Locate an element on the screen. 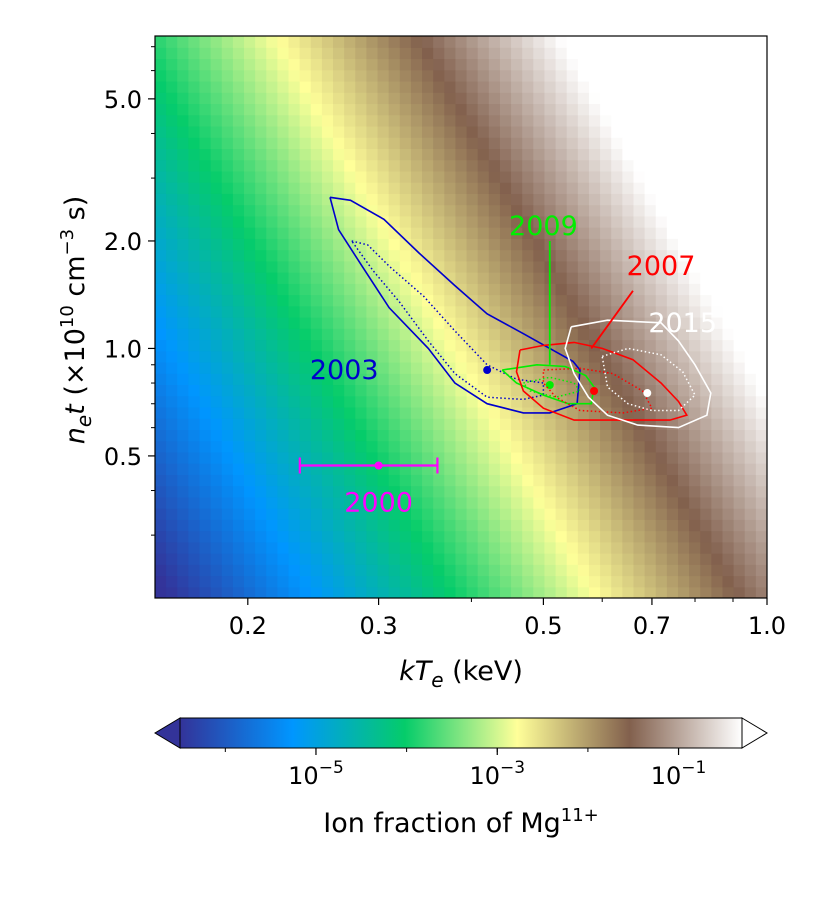 The width and height of the screenshot is (830, 906). y-tick-label: 5.0 is located at coordinates (123, 100).